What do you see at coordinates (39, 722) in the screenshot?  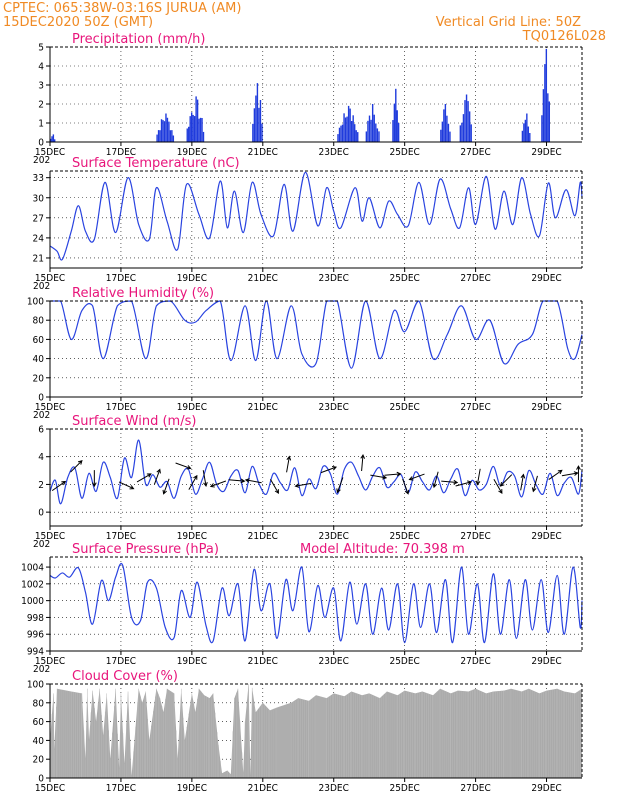 I see `y-tick-label: 60` at bounding box center [39, 722].